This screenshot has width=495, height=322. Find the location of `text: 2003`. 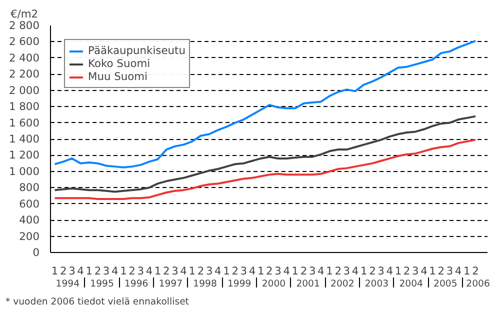

text: 2003 is located at coordinates (376, 284).